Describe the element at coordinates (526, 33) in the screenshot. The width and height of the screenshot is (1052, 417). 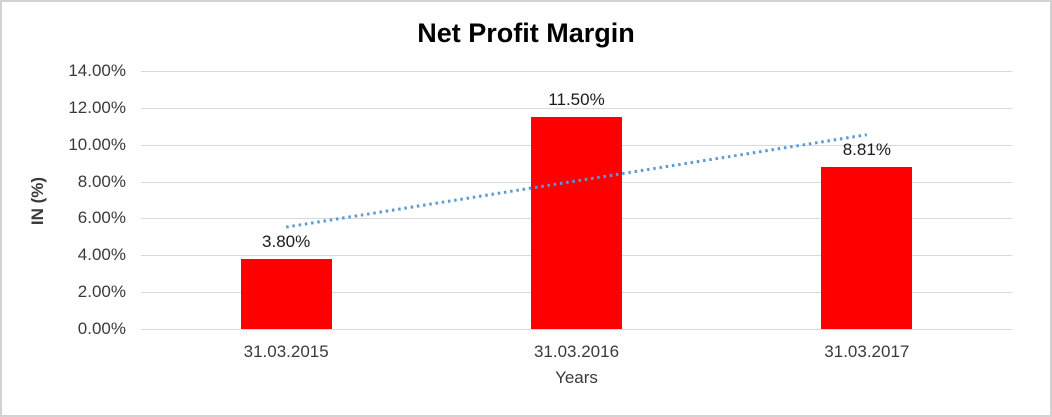
I see `chart-title: Net Profit Margin` at that location.